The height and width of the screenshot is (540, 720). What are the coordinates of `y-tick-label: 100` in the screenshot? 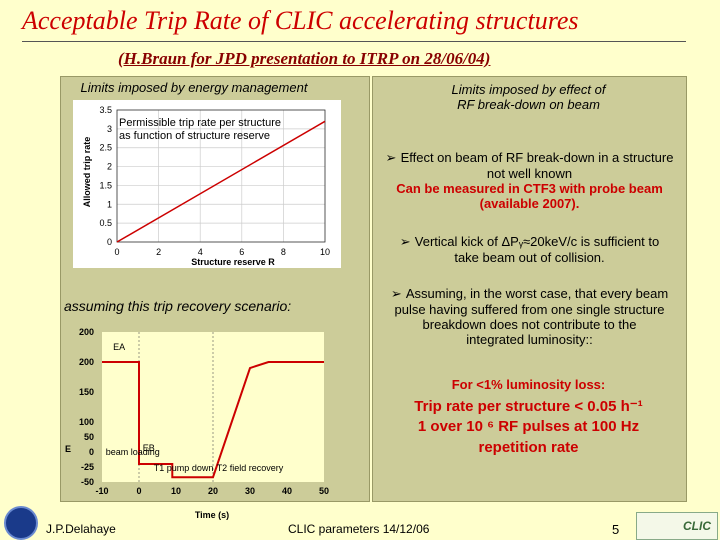 It's located at (86, 422).